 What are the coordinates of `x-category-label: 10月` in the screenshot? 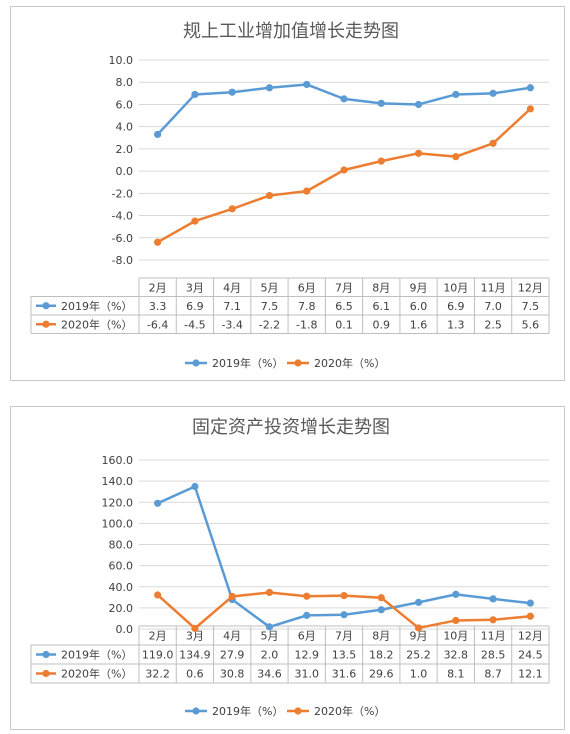 It's located at (455, 287).